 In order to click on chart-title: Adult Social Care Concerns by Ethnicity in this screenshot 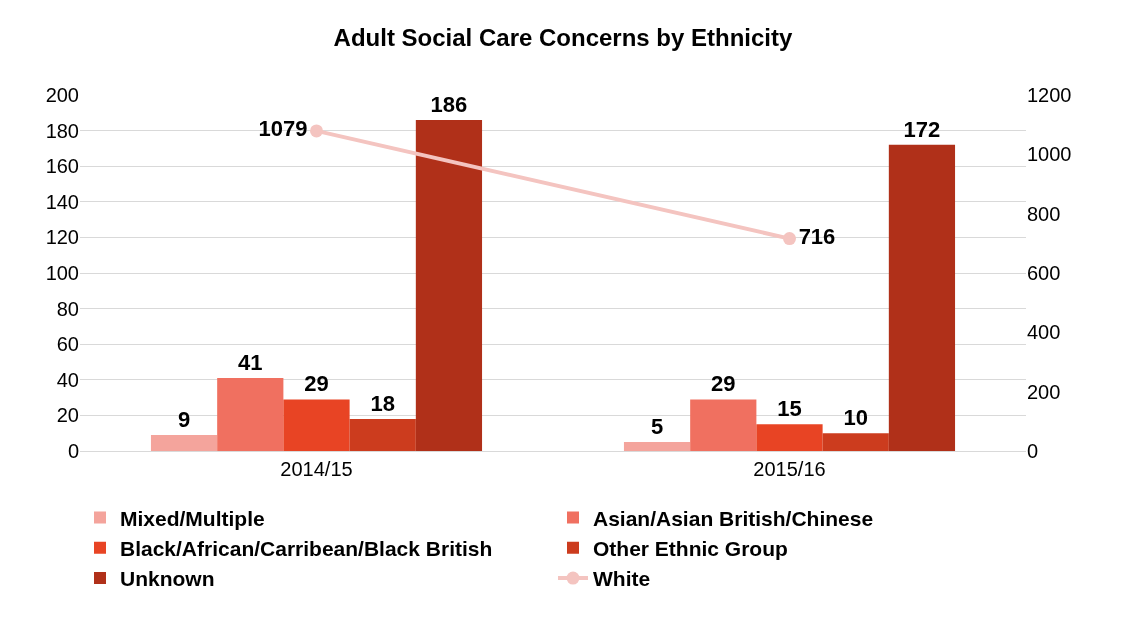, I will do `click(563, 37)`.